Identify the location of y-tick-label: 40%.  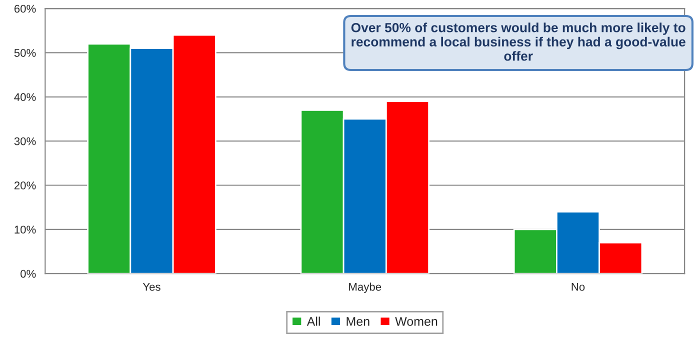
(25, 97).